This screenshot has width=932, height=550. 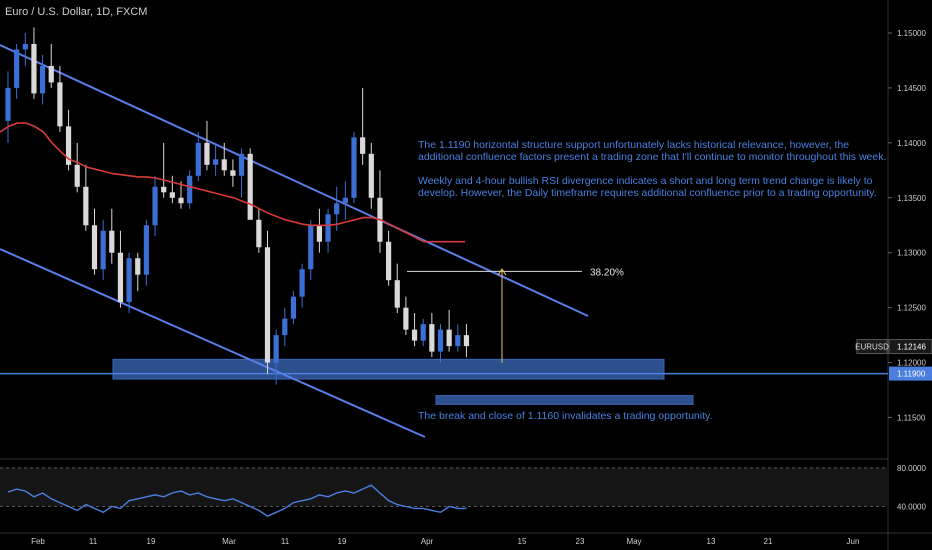 I want to click on y-tick-label: 1.12500, so click(x=911, y=308).